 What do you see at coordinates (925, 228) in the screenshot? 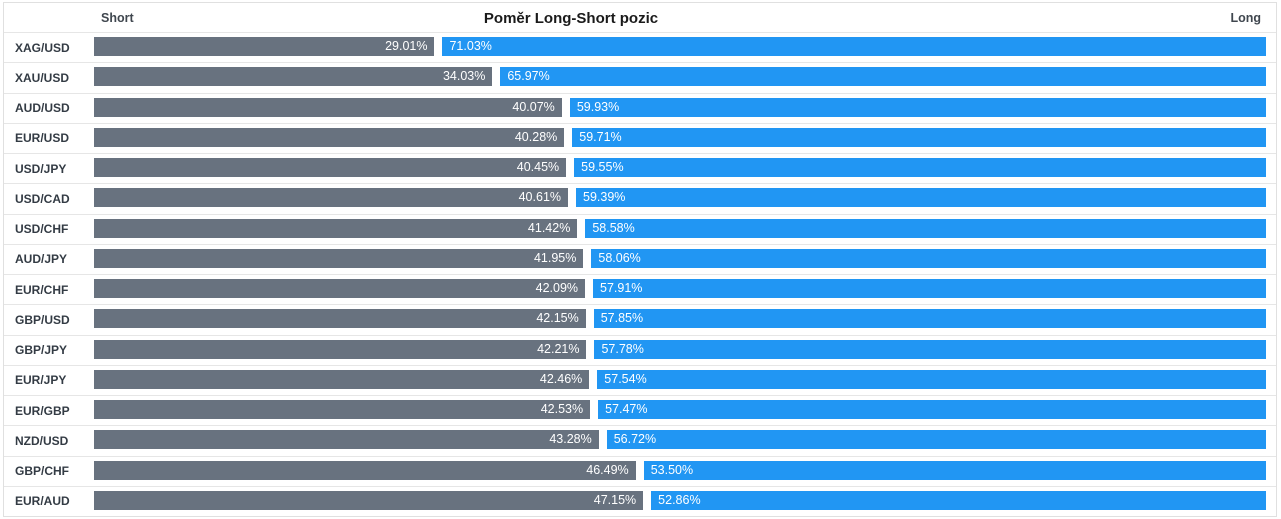
I see `long-bar: 58.58%` at bounding box center [925, 228].